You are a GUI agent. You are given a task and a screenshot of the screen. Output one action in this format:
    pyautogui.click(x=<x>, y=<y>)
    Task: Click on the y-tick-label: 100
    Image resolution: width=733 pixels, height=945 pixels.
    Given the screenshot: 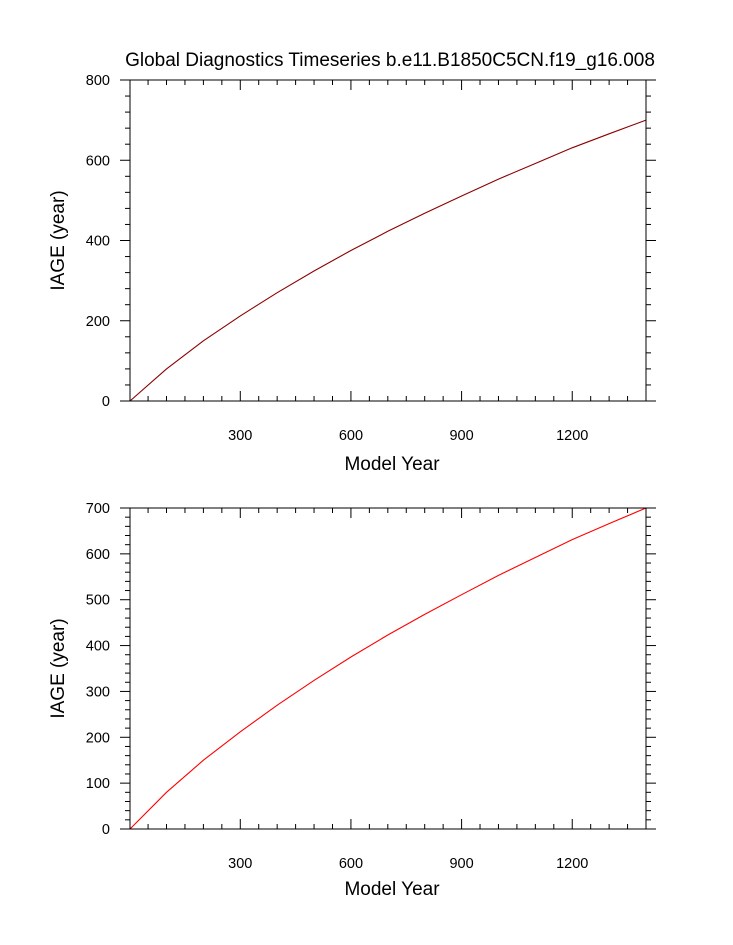 What is the action you would take?
    pyautogui.click(x=98, y=784)
    